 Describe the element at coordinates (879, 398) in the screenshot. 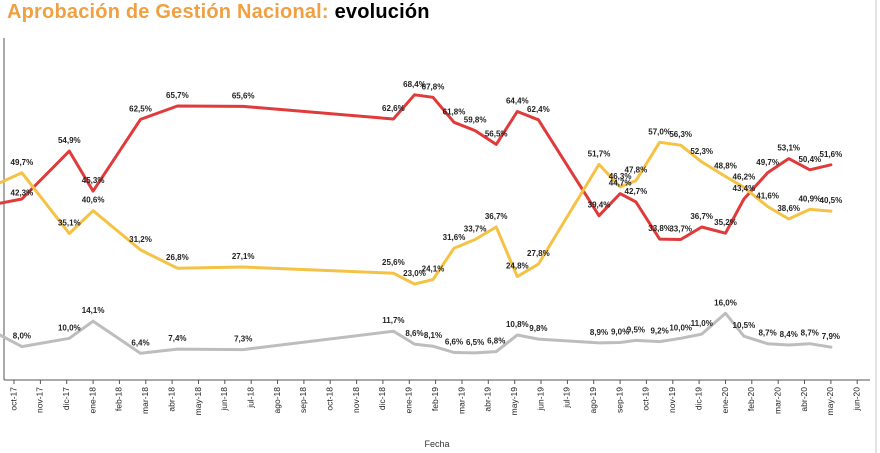

I see `x-tick-label: jul-20` at that location.